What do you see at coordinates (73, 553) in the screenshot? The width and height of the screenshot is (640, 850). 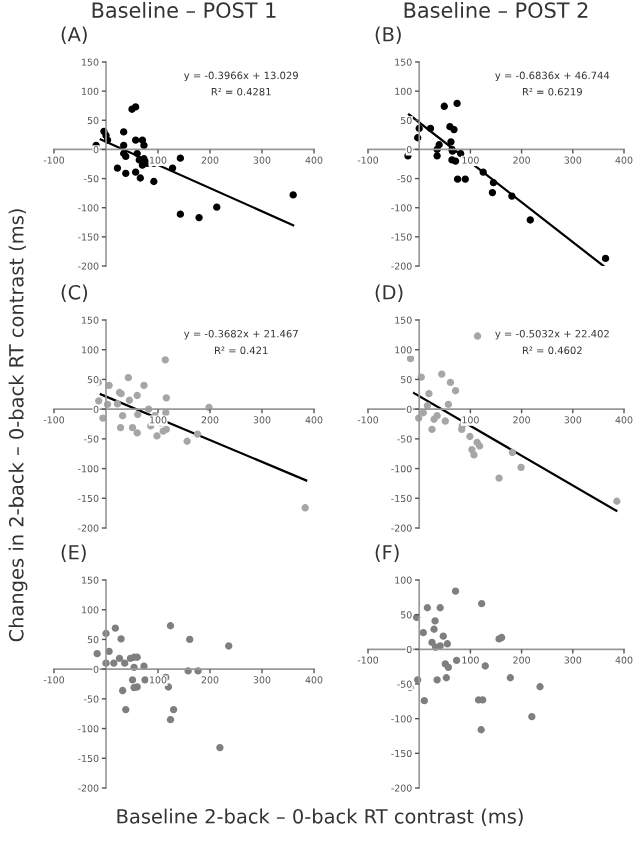 I see `chart-subtitle: (E)` at bounding box center [73, 553].